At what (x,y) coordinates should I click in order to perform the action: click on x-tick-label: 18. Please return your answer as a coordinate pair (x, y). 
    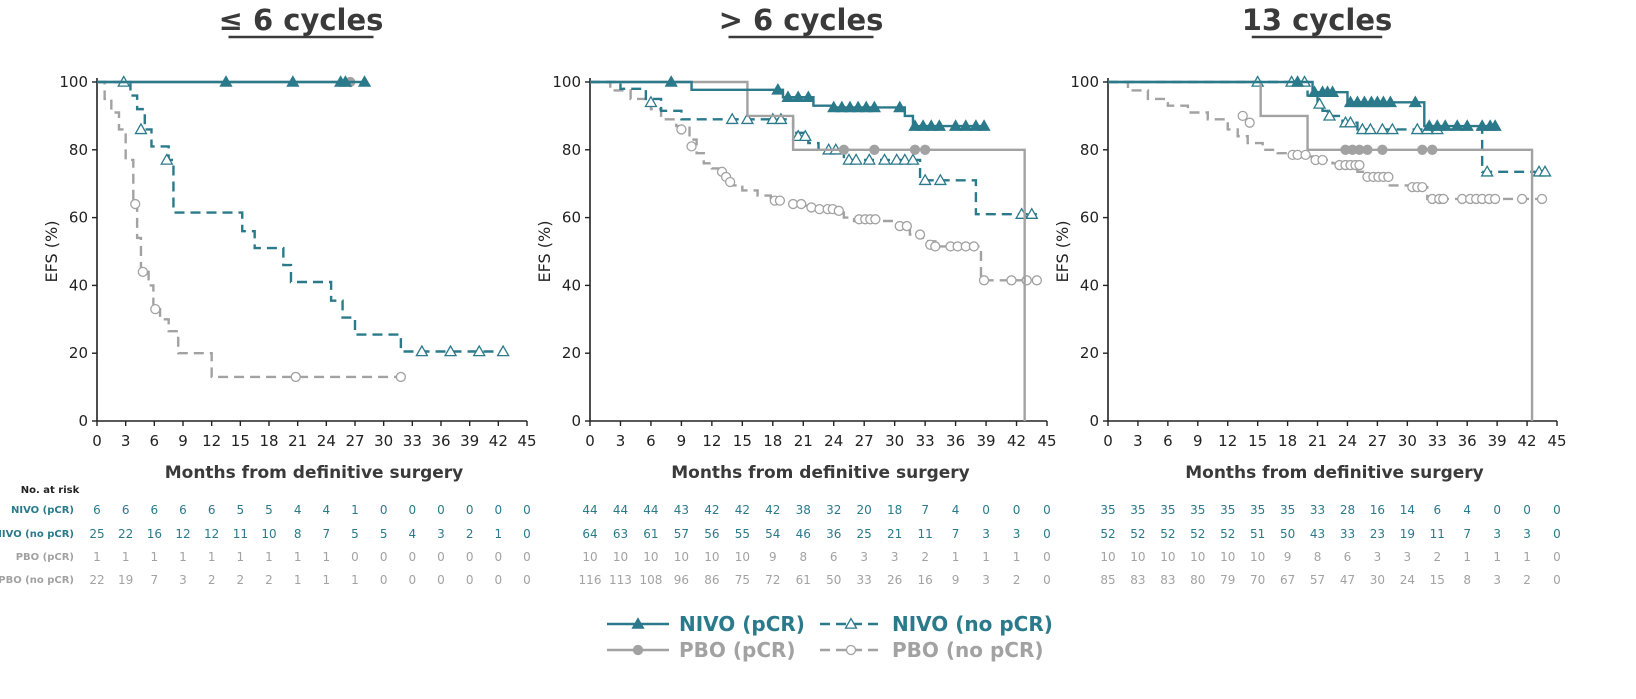
    Looking at the image, I should click on (772, 441).